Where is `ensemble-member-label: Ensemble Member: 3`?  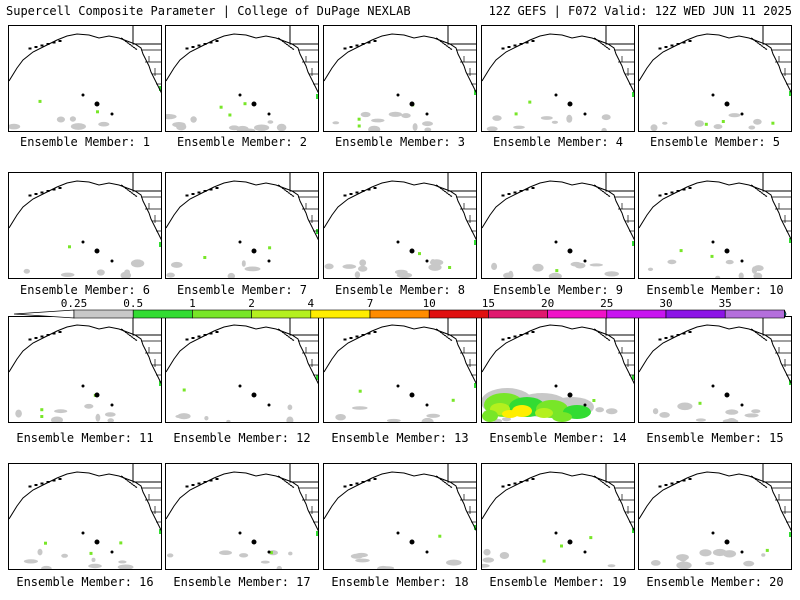
ensemble-member-label: Ensemble Member: 3 is located at coordinates (400, 142).